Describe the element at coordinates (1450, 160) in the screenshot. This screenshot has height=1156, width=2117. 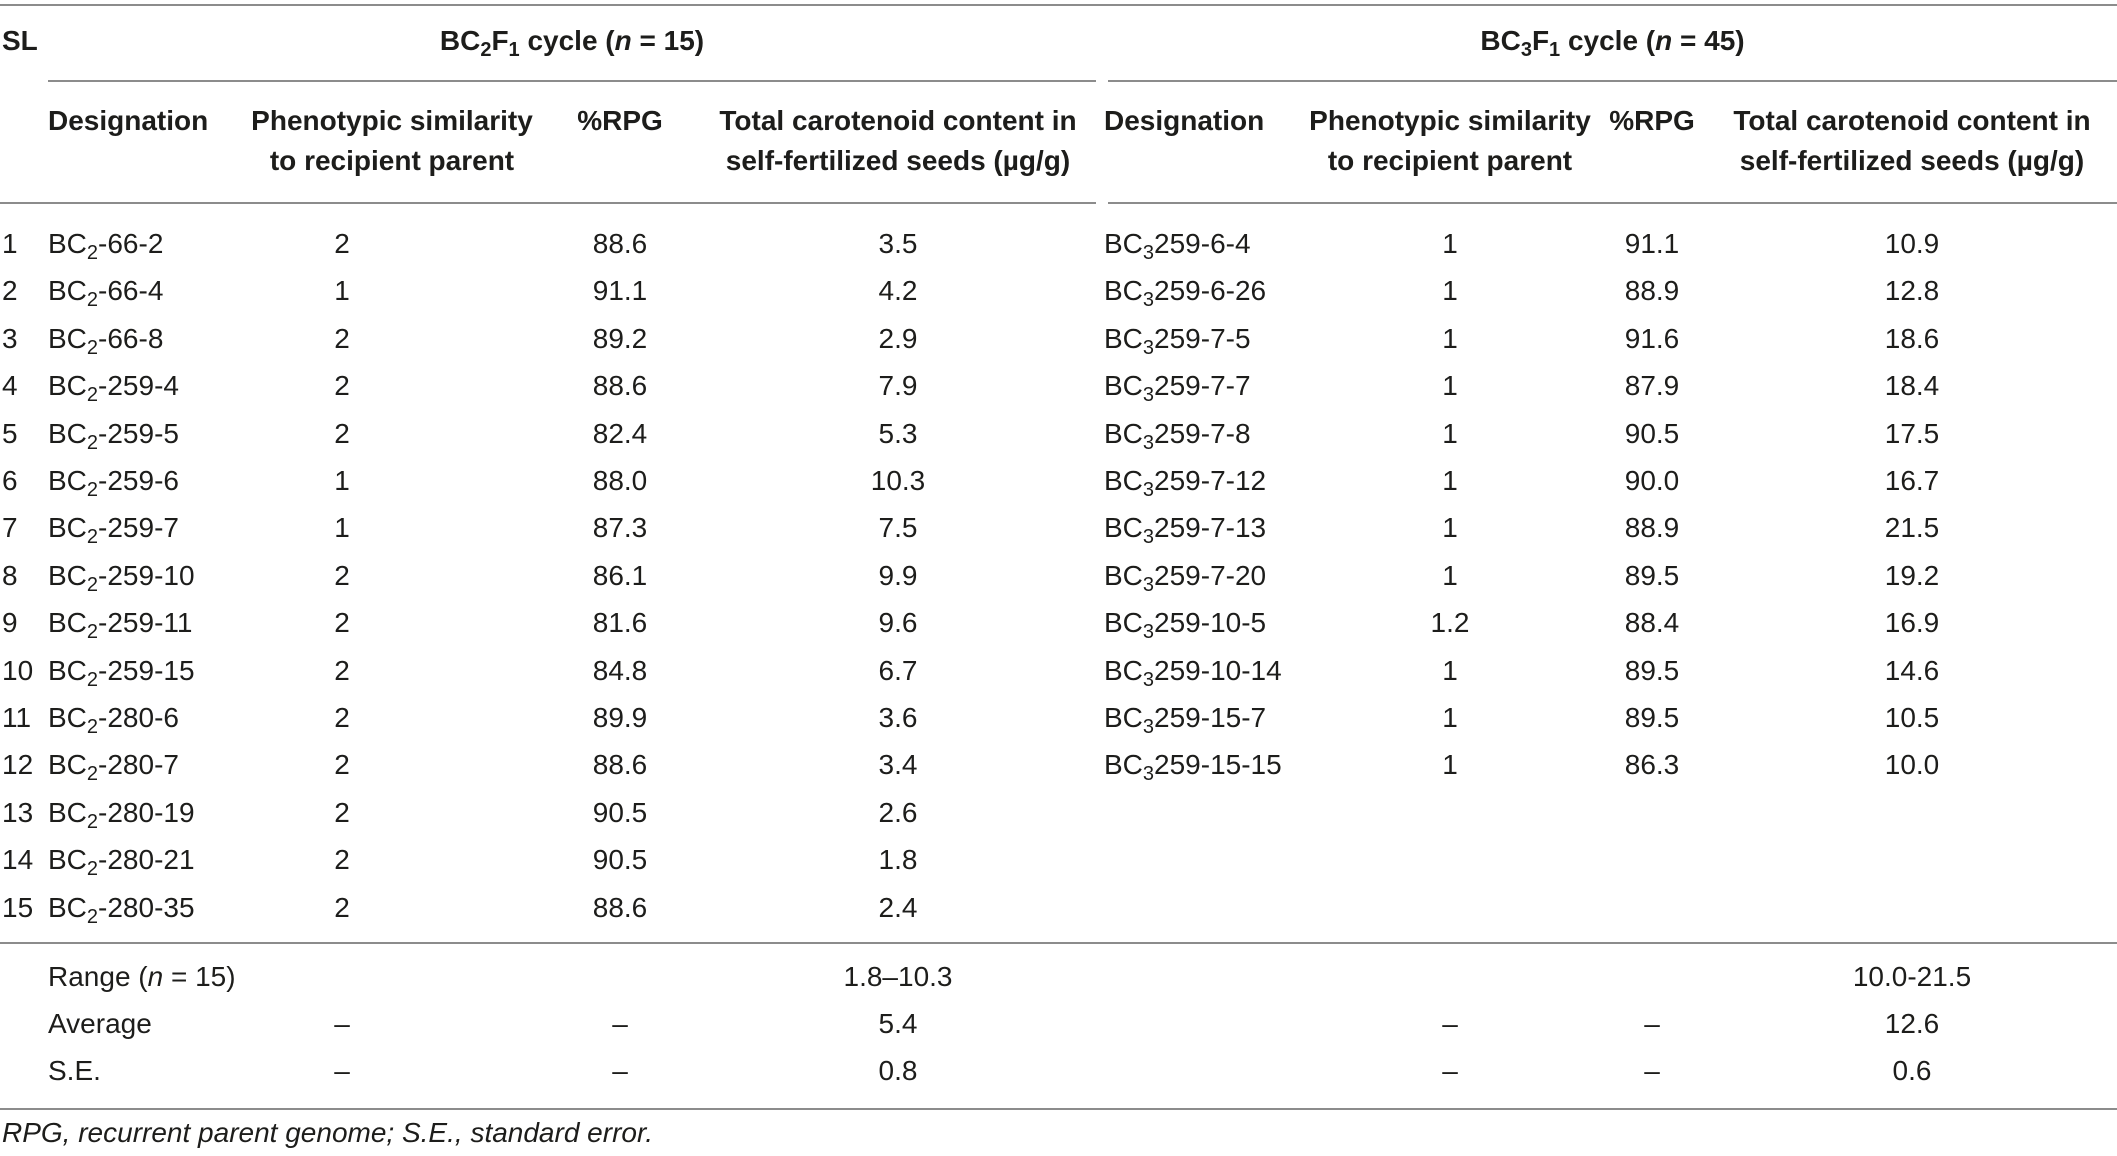
I see `bc3-phenotypic-header-line2: to recipient parent` at that location.